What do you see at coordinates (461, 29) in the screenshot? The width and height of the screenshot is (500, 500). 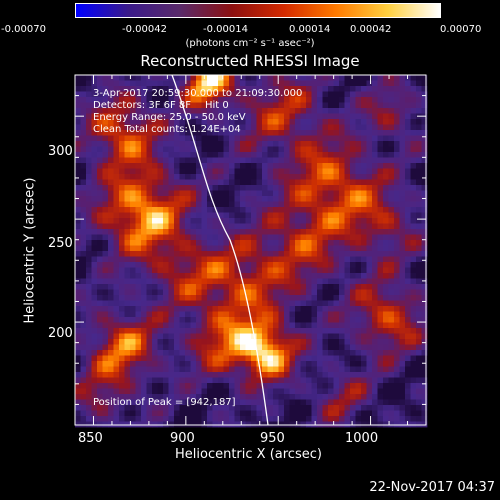 I see `colorbar-tick-6: 0.00070` at bounding box center [461, 29].